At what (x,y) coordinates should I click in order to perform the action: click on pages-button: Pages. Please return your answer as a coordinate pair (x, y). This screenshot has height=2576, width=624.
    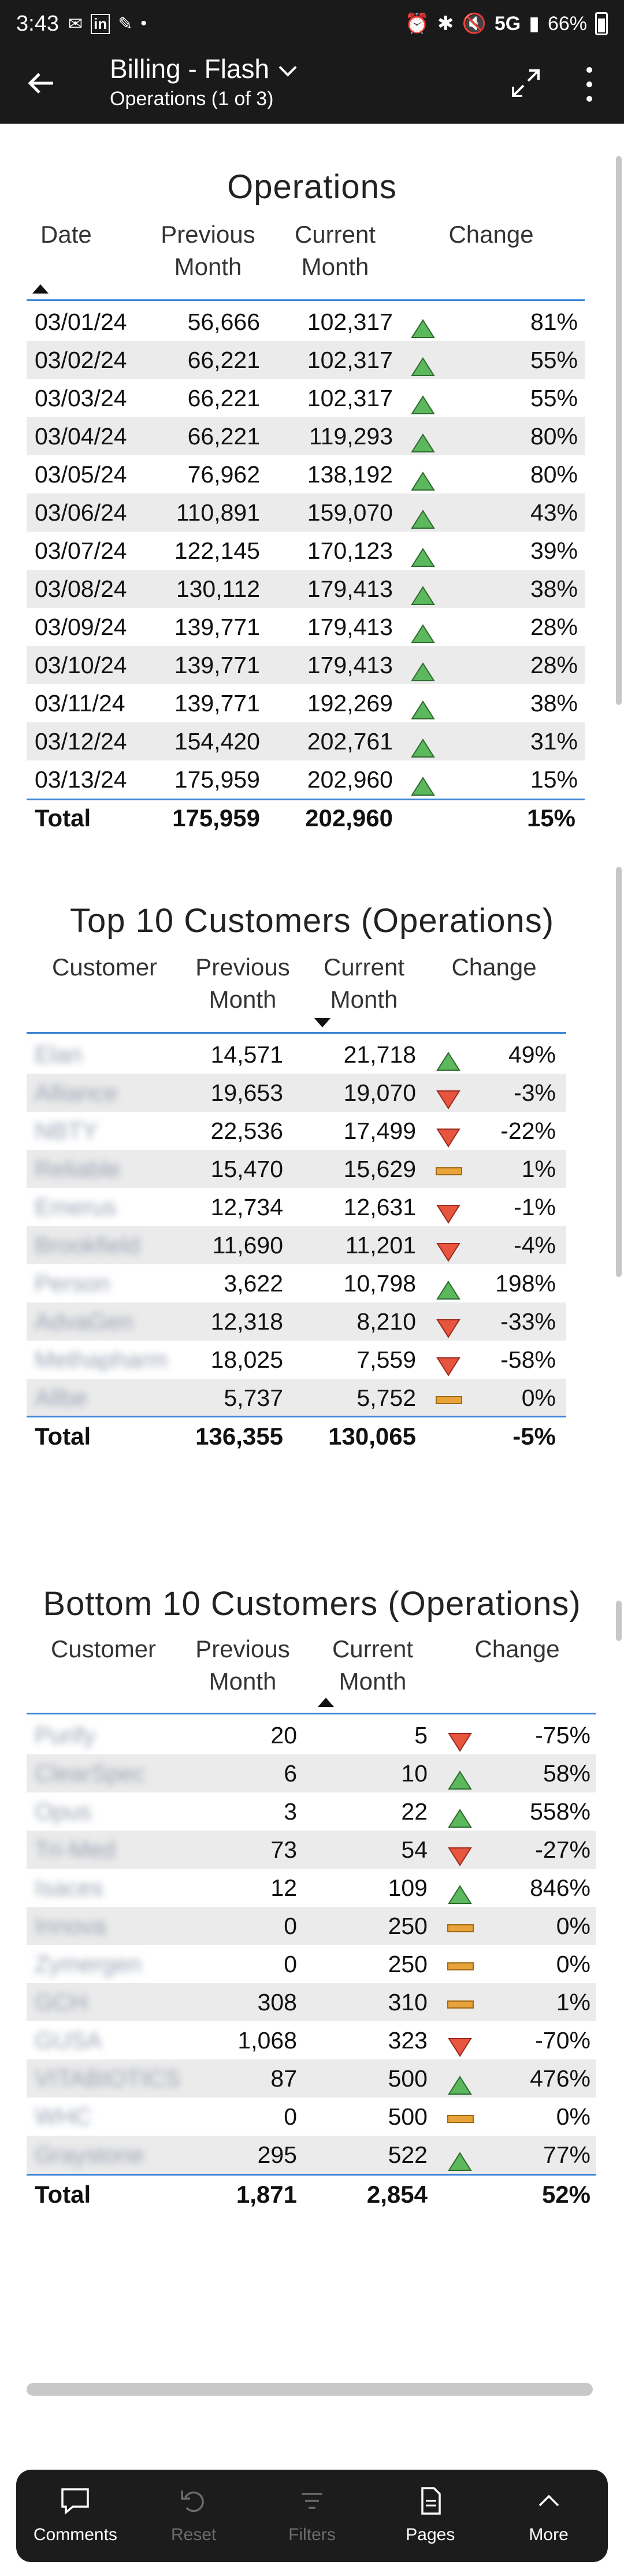
    Looking at the image, I should click on (430, 2516).